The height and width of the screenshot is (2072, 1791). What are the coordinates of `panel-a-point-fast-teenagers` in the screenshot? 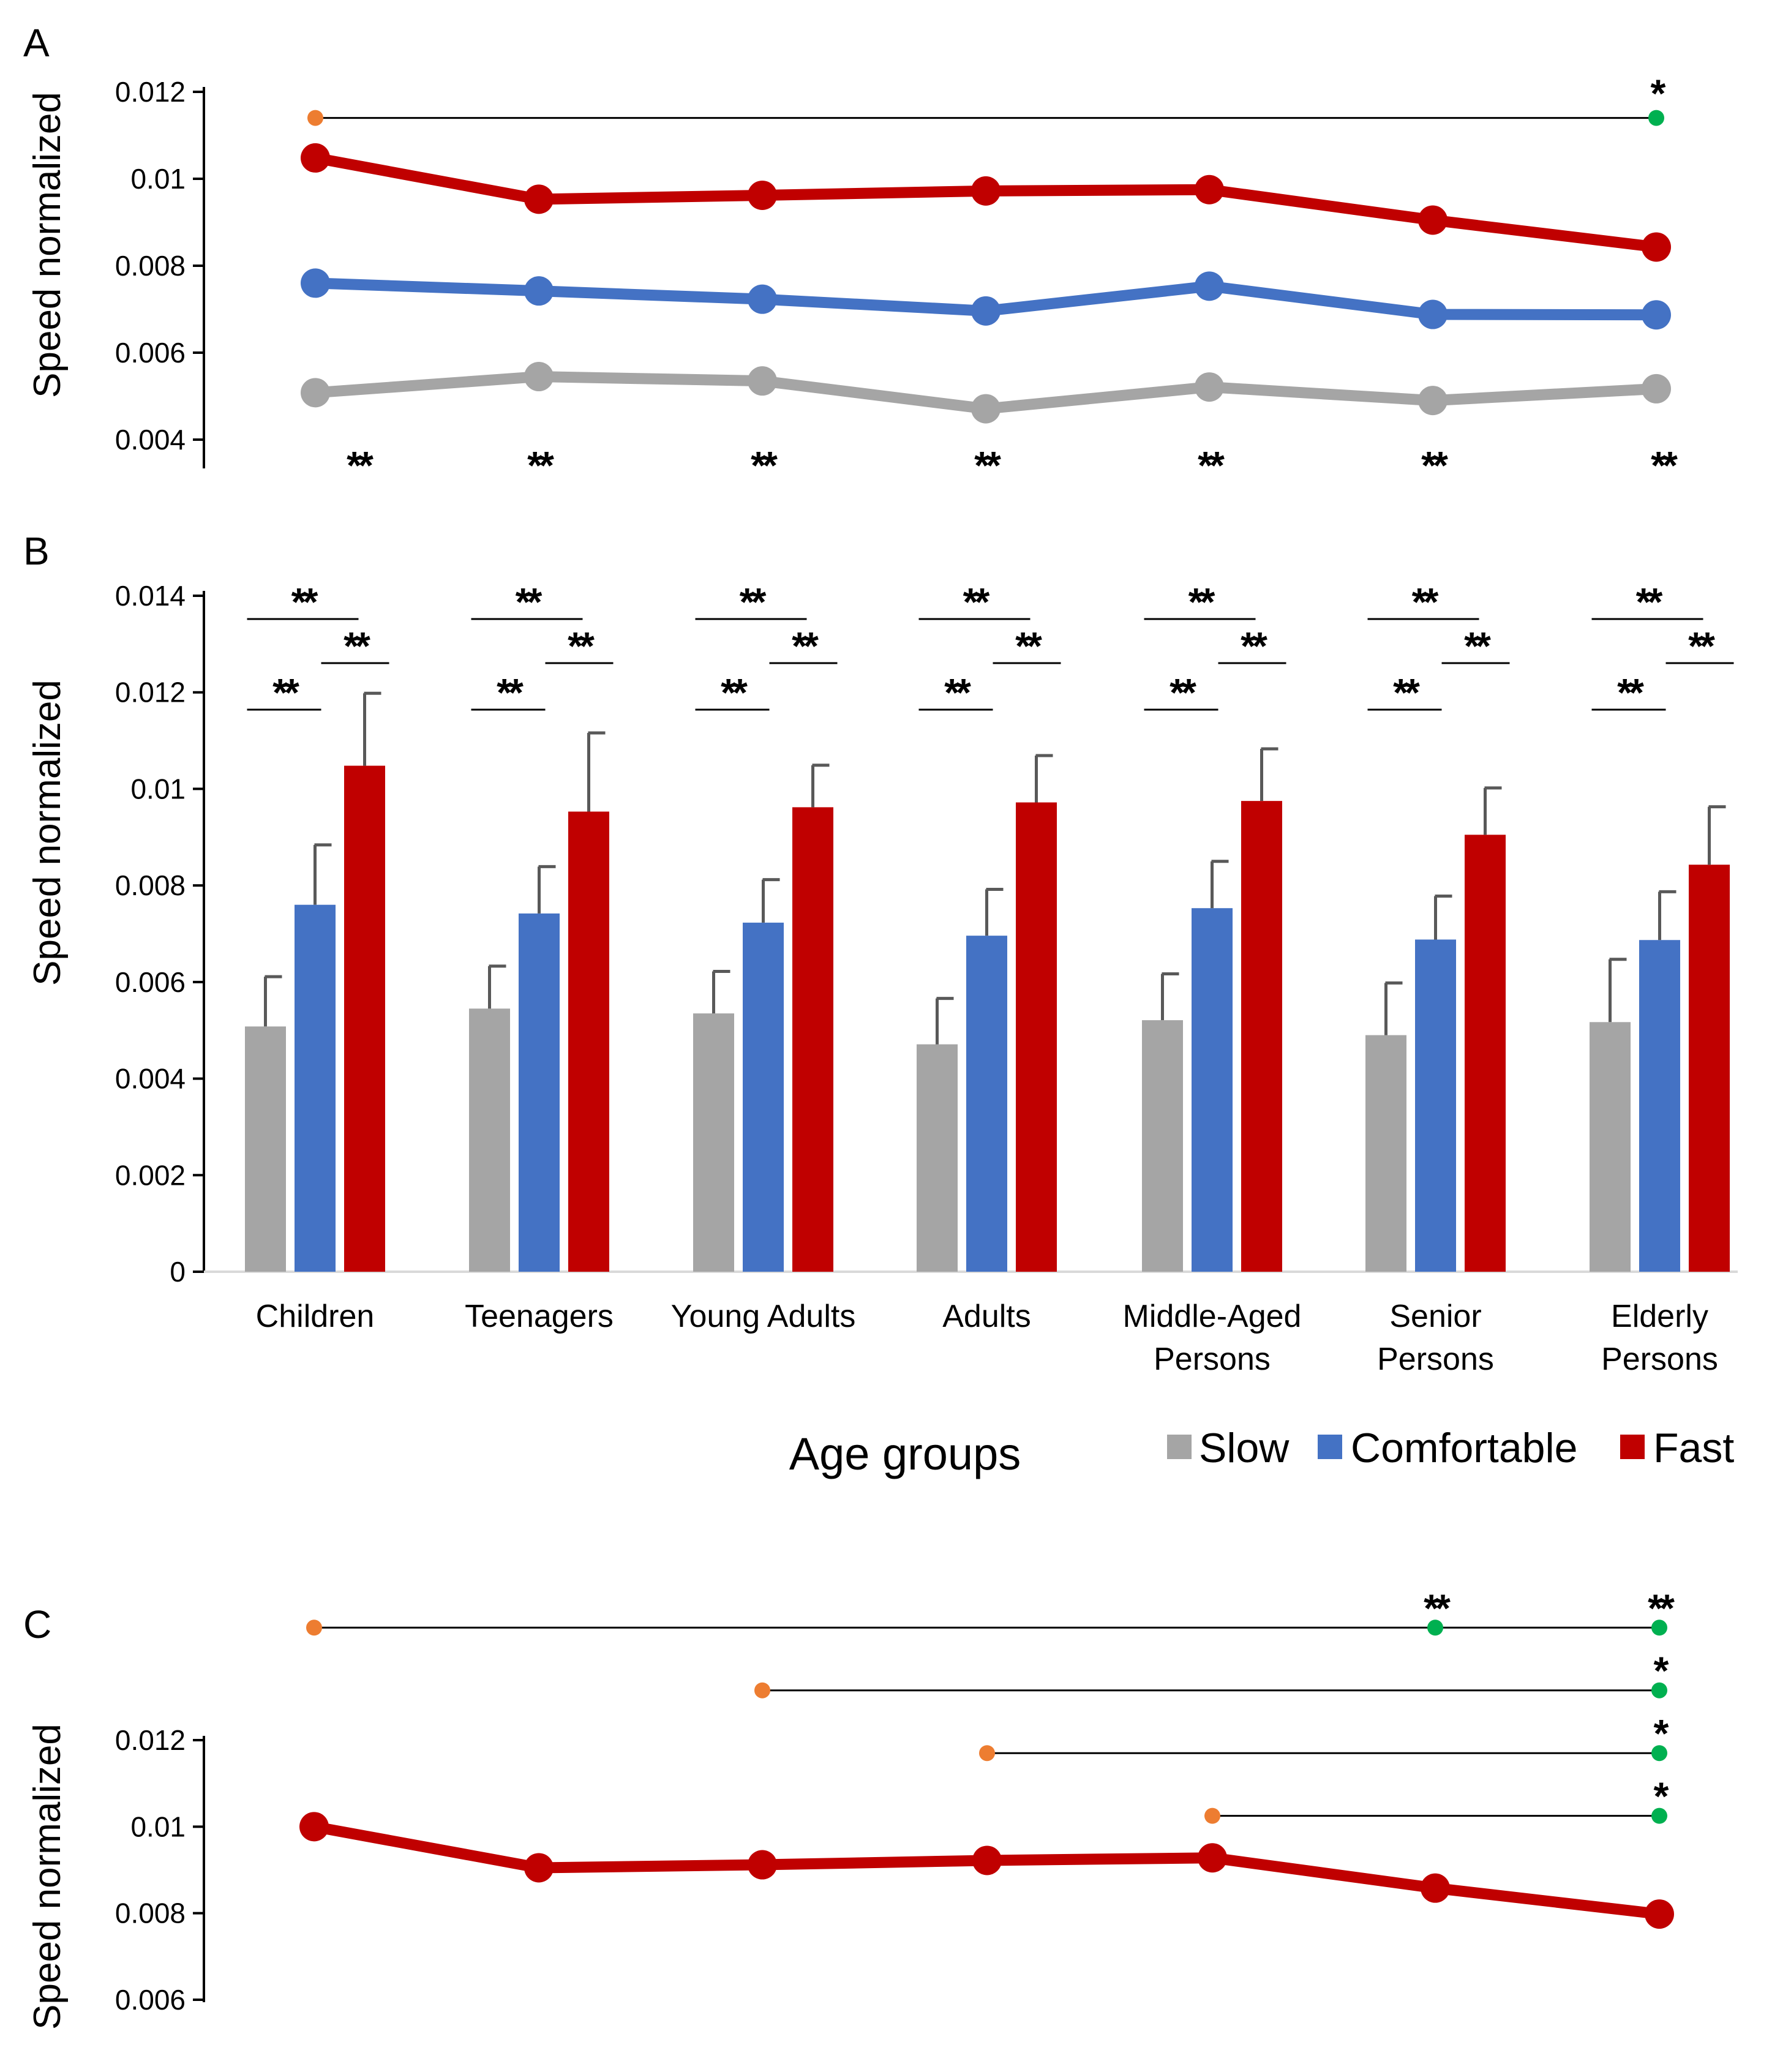 It's located at (539, 199).